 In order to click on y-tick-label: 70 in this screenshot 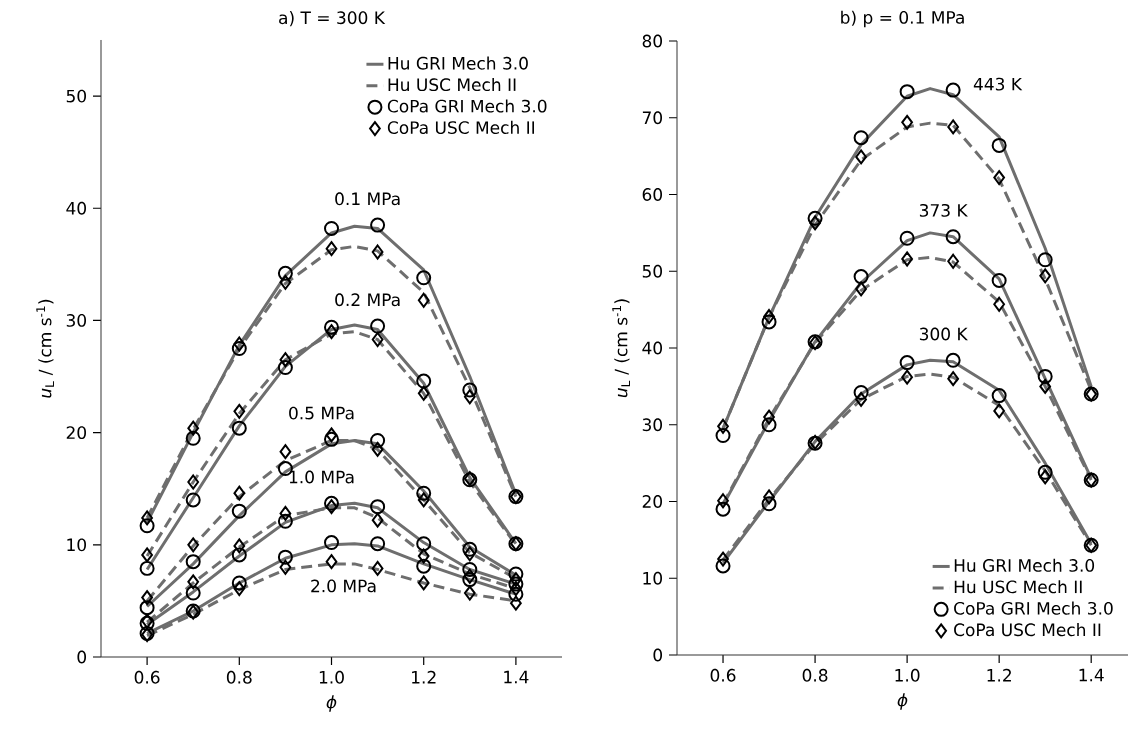, I will do `click(652, 118)`.